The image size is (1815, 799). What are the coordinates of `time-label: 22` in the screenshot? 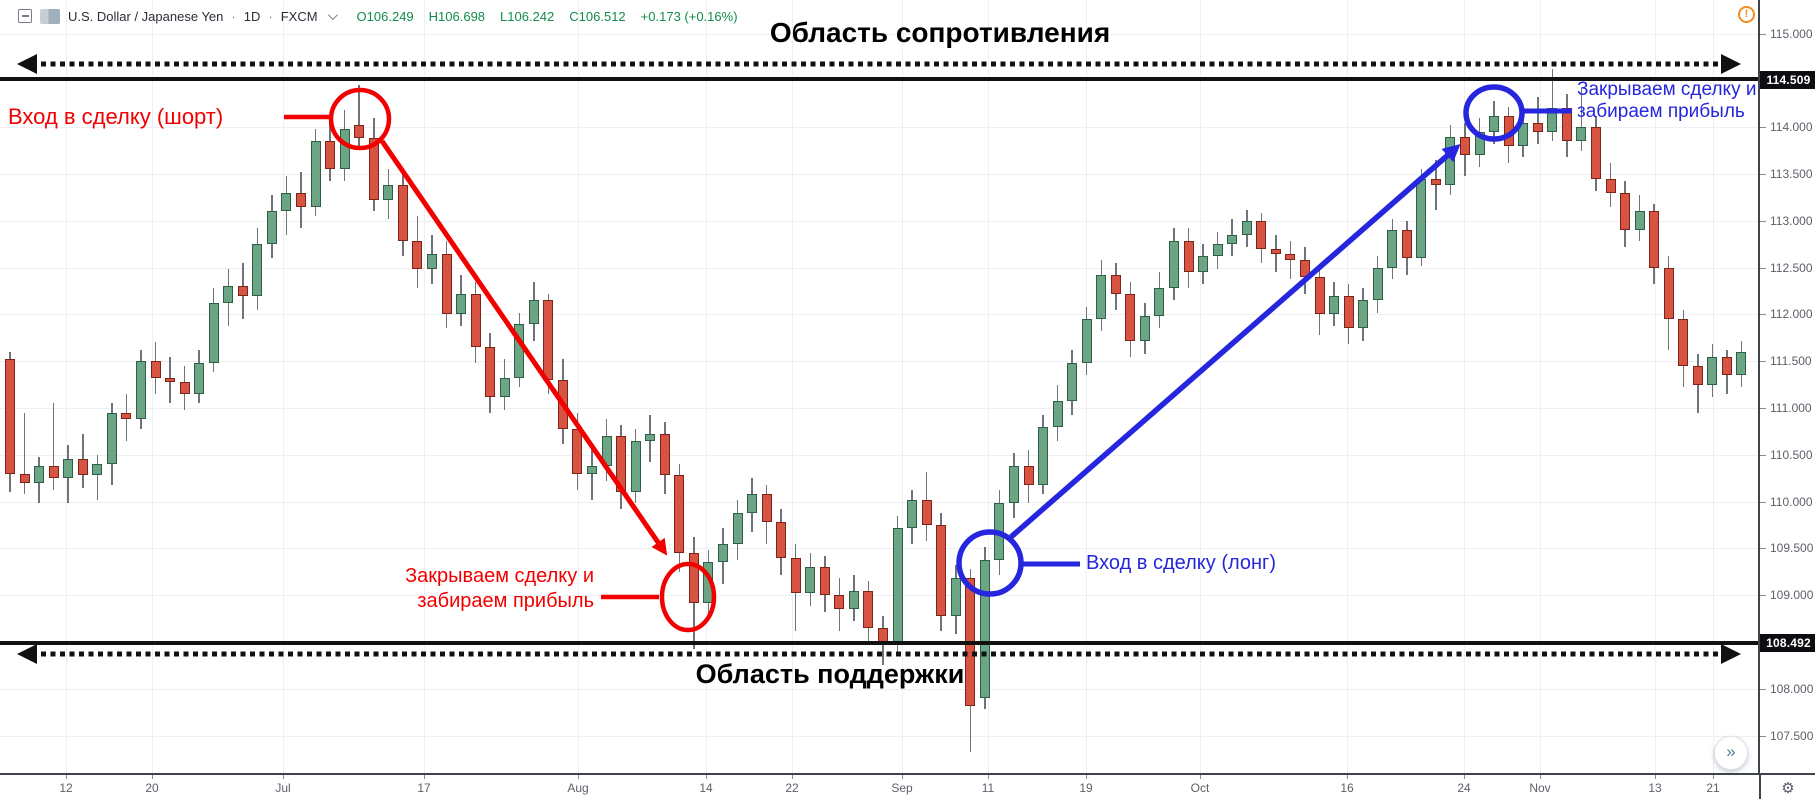 It's located at (792, 788).